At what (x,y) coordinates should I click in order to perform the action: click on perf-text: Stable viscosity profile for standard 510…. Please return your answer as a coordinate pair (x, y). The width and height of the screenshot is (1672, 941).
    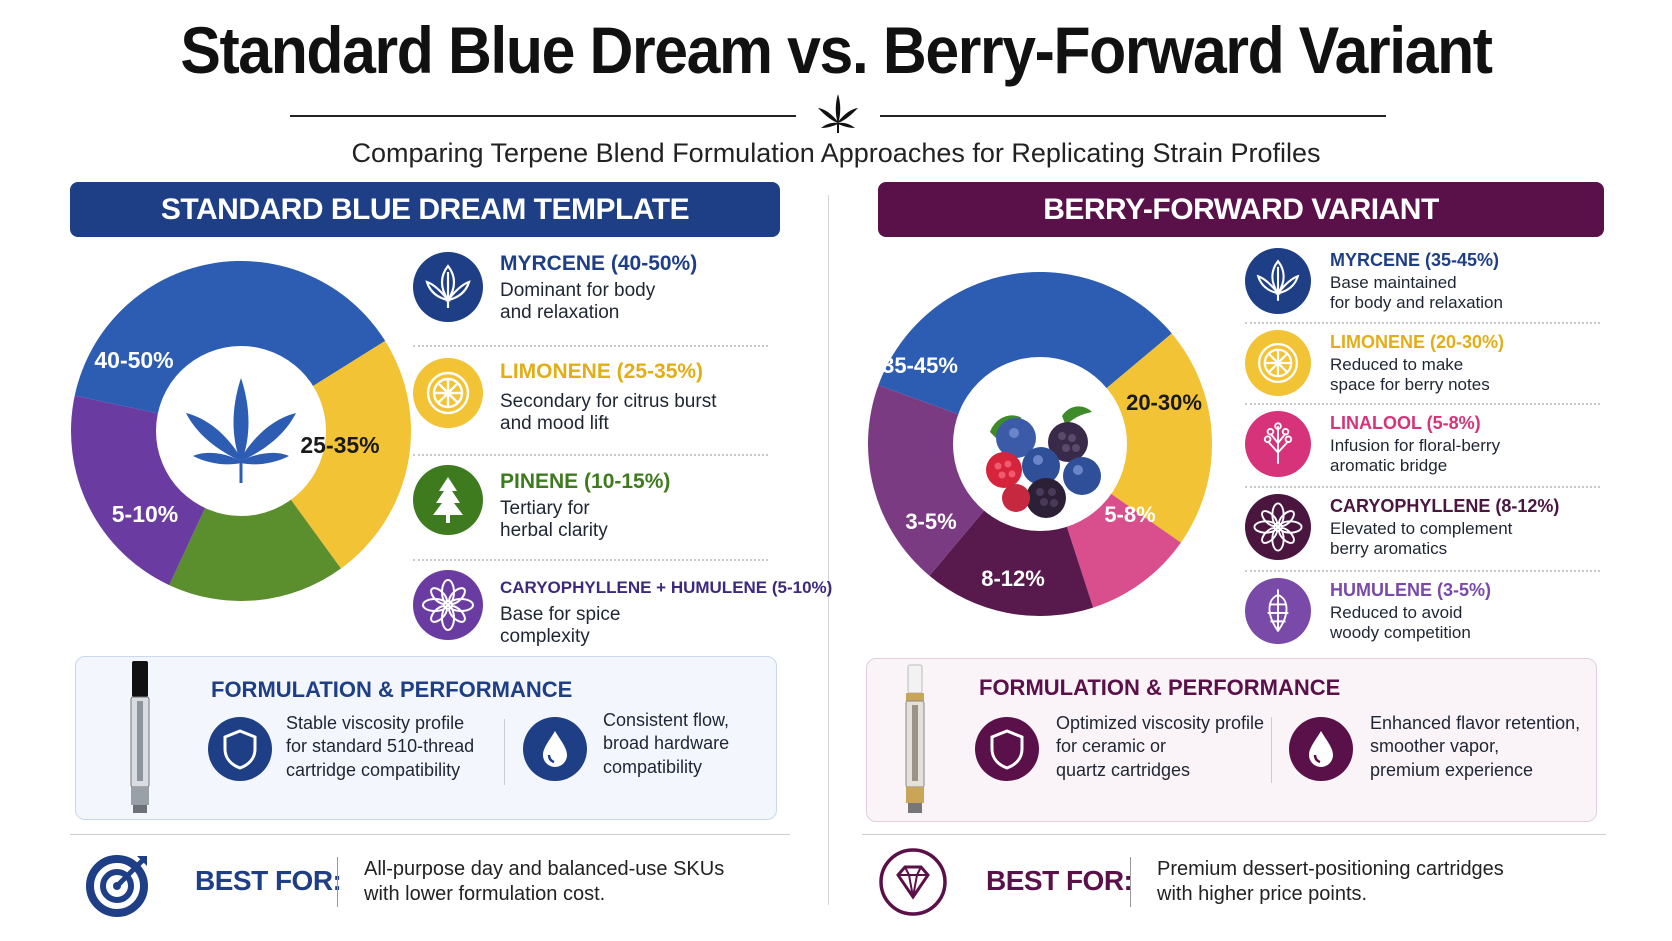
    Looking at the image, I should click on (380, 746).